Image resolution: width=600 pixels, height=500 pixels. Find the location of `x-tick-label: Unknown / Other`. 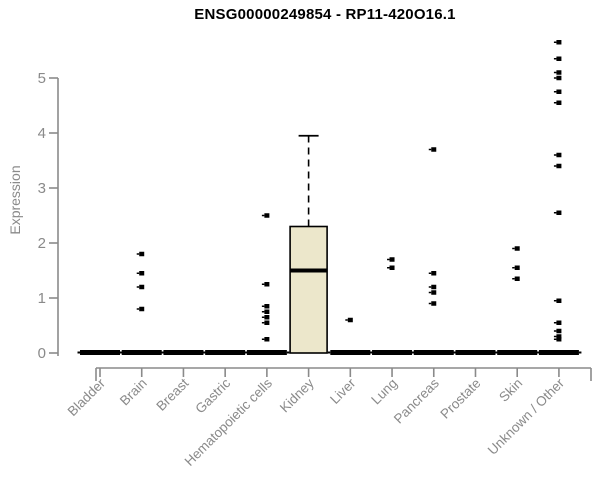

x-tick-label: Unknown / Other is located at coordinates (526, 416).